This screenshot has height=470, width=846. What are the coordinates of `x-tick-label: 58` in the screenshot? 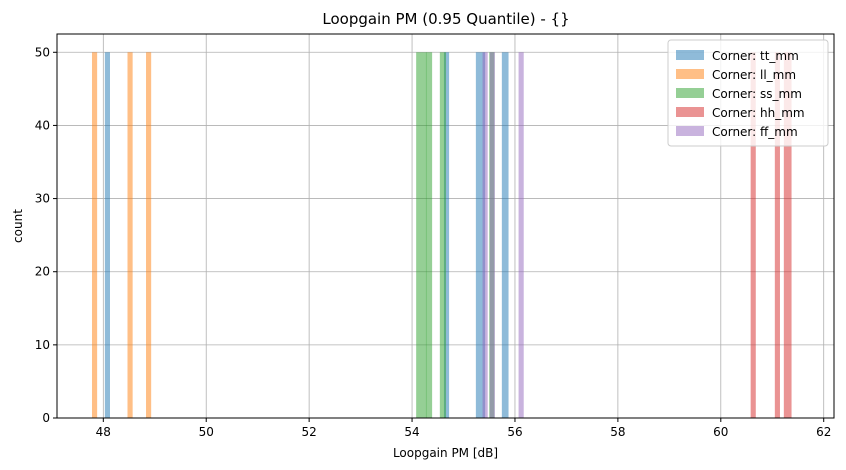 It's located at (617, 432).